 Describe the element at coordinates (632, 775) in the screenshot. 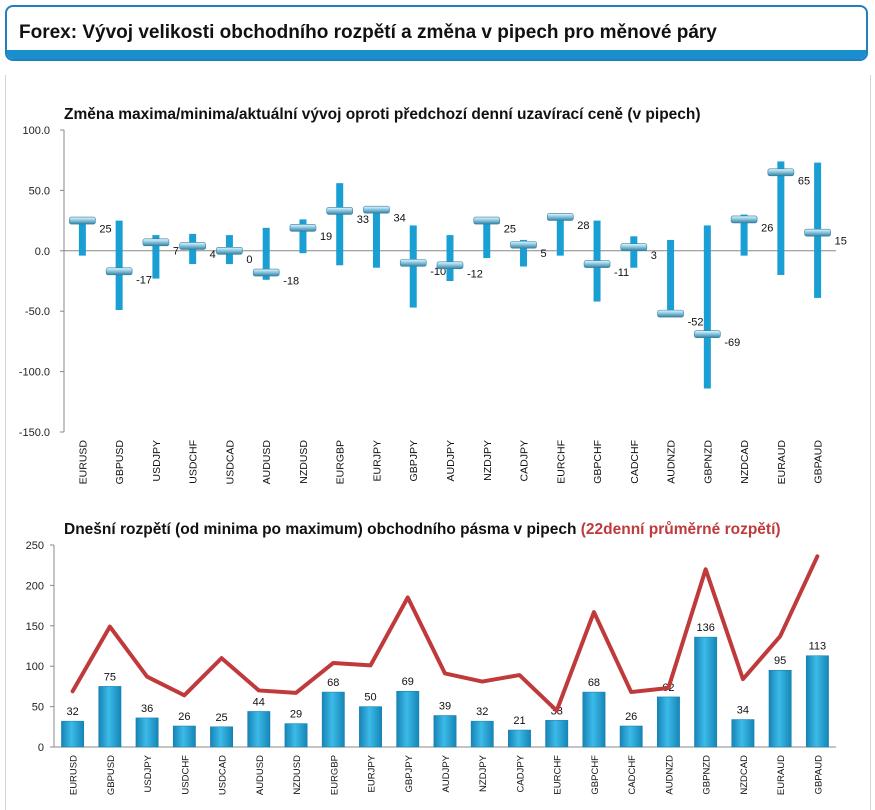

I see `chart2-x-tick-label: CADCHF` at that location.